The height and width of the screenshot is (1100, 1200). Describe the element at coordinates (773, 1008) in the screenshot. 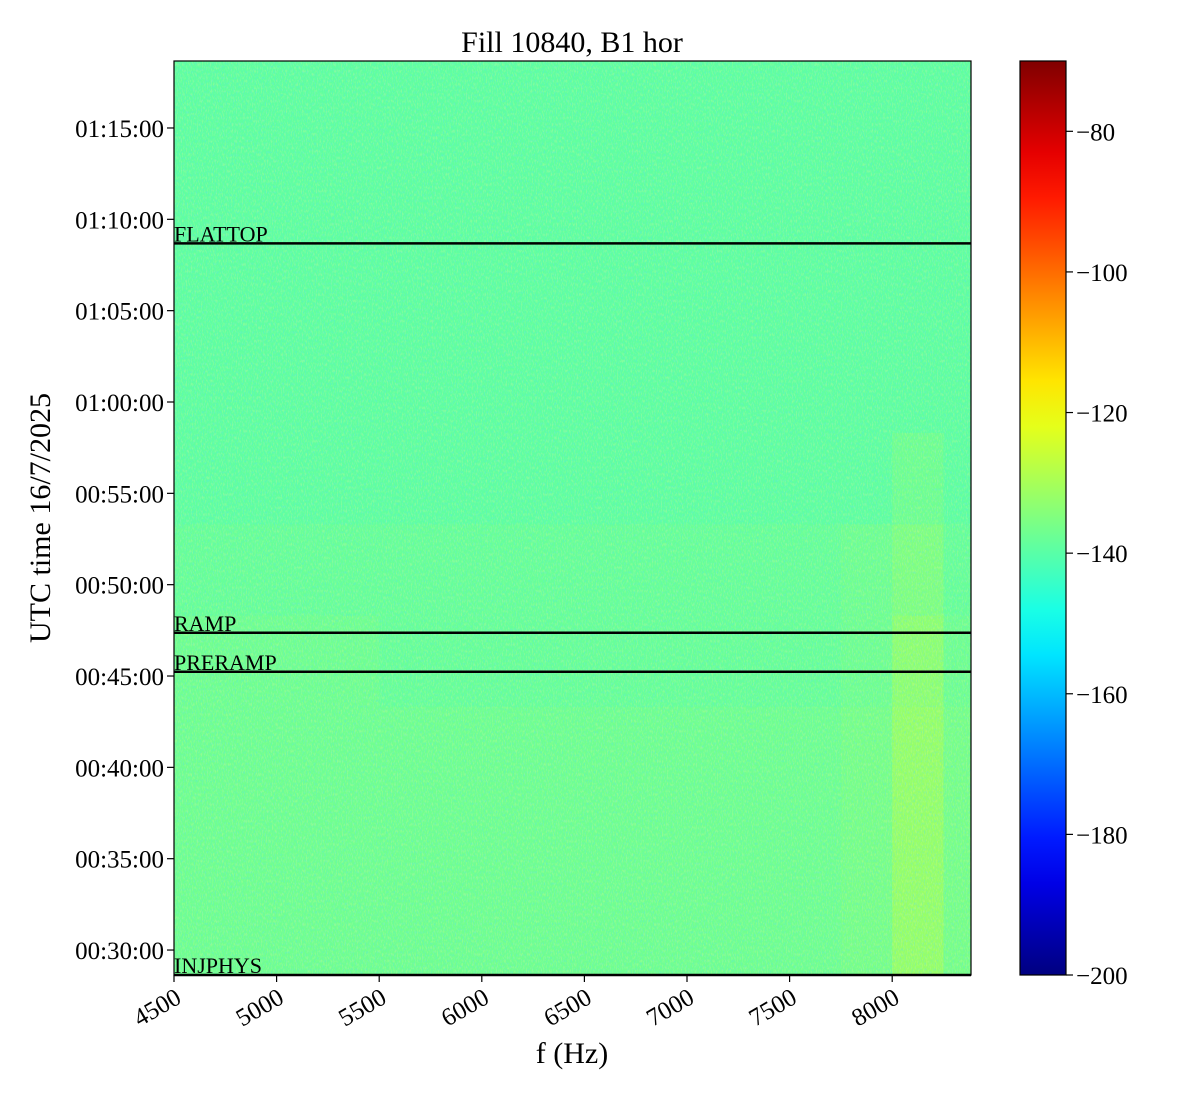

I see `x-tick-label: 7500` at that location.